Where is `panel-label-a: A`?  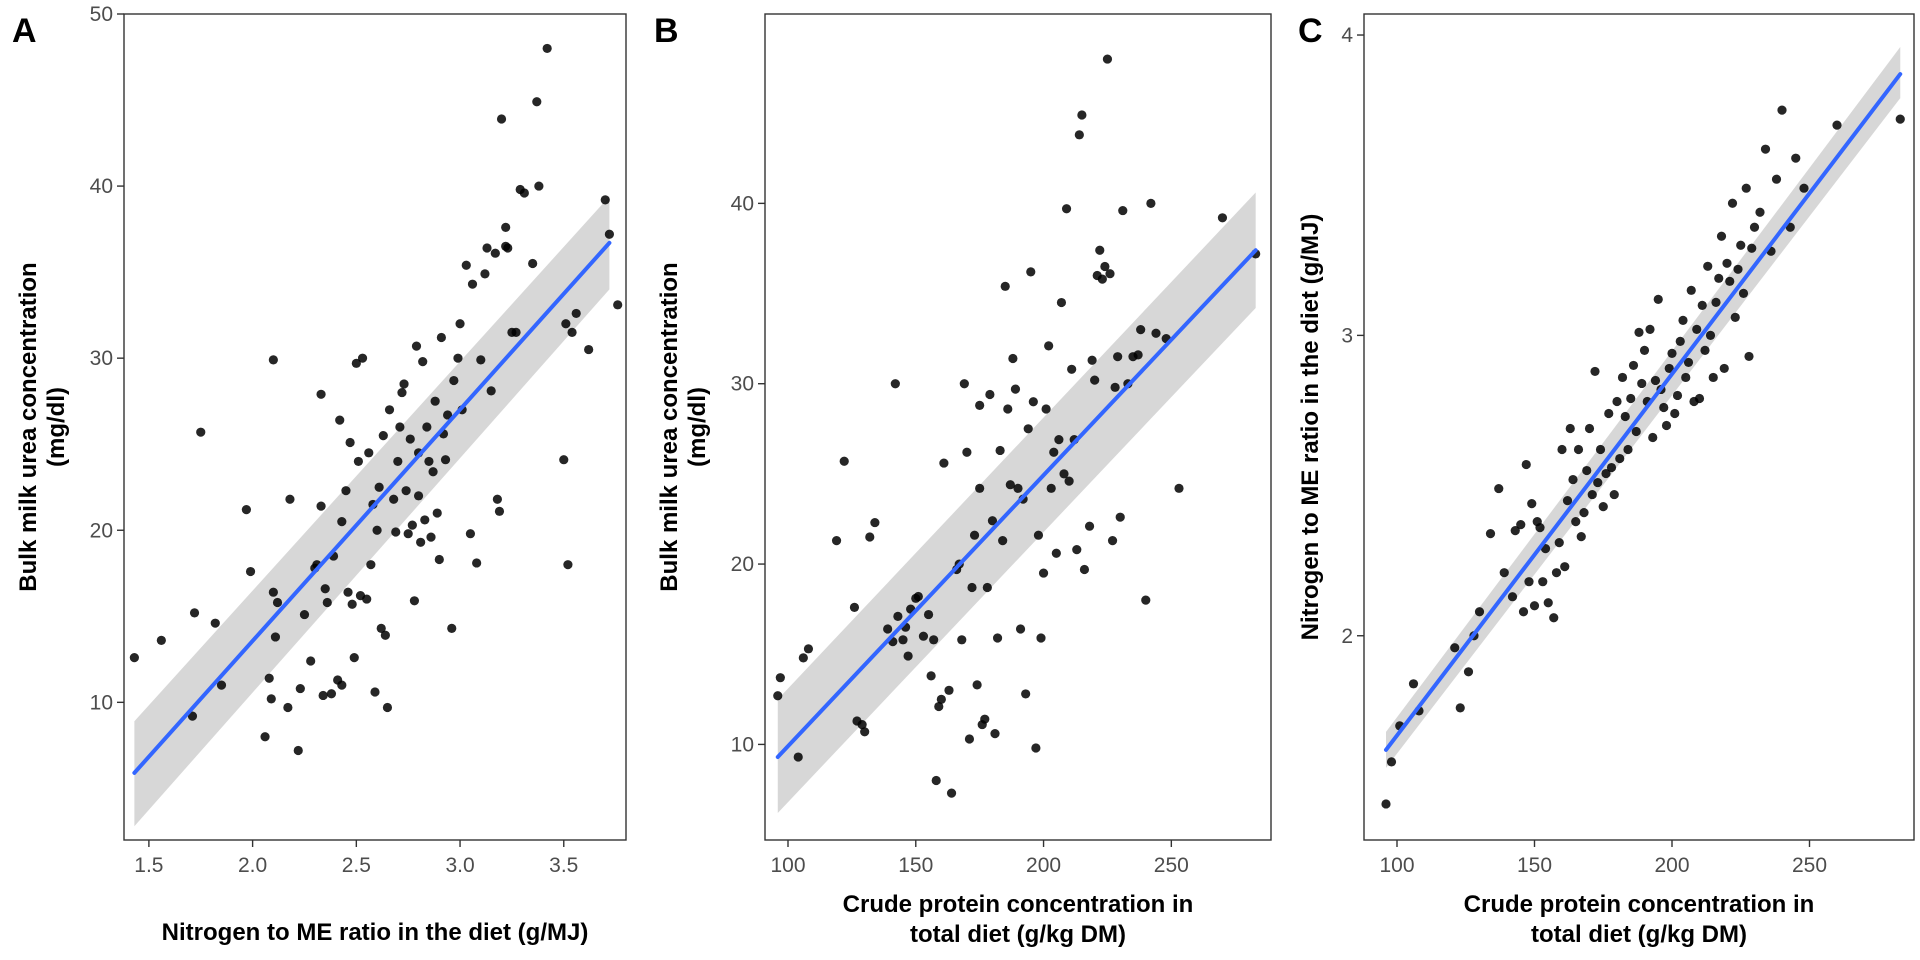
panel-label-a: A is located at coordinates (24, 31).